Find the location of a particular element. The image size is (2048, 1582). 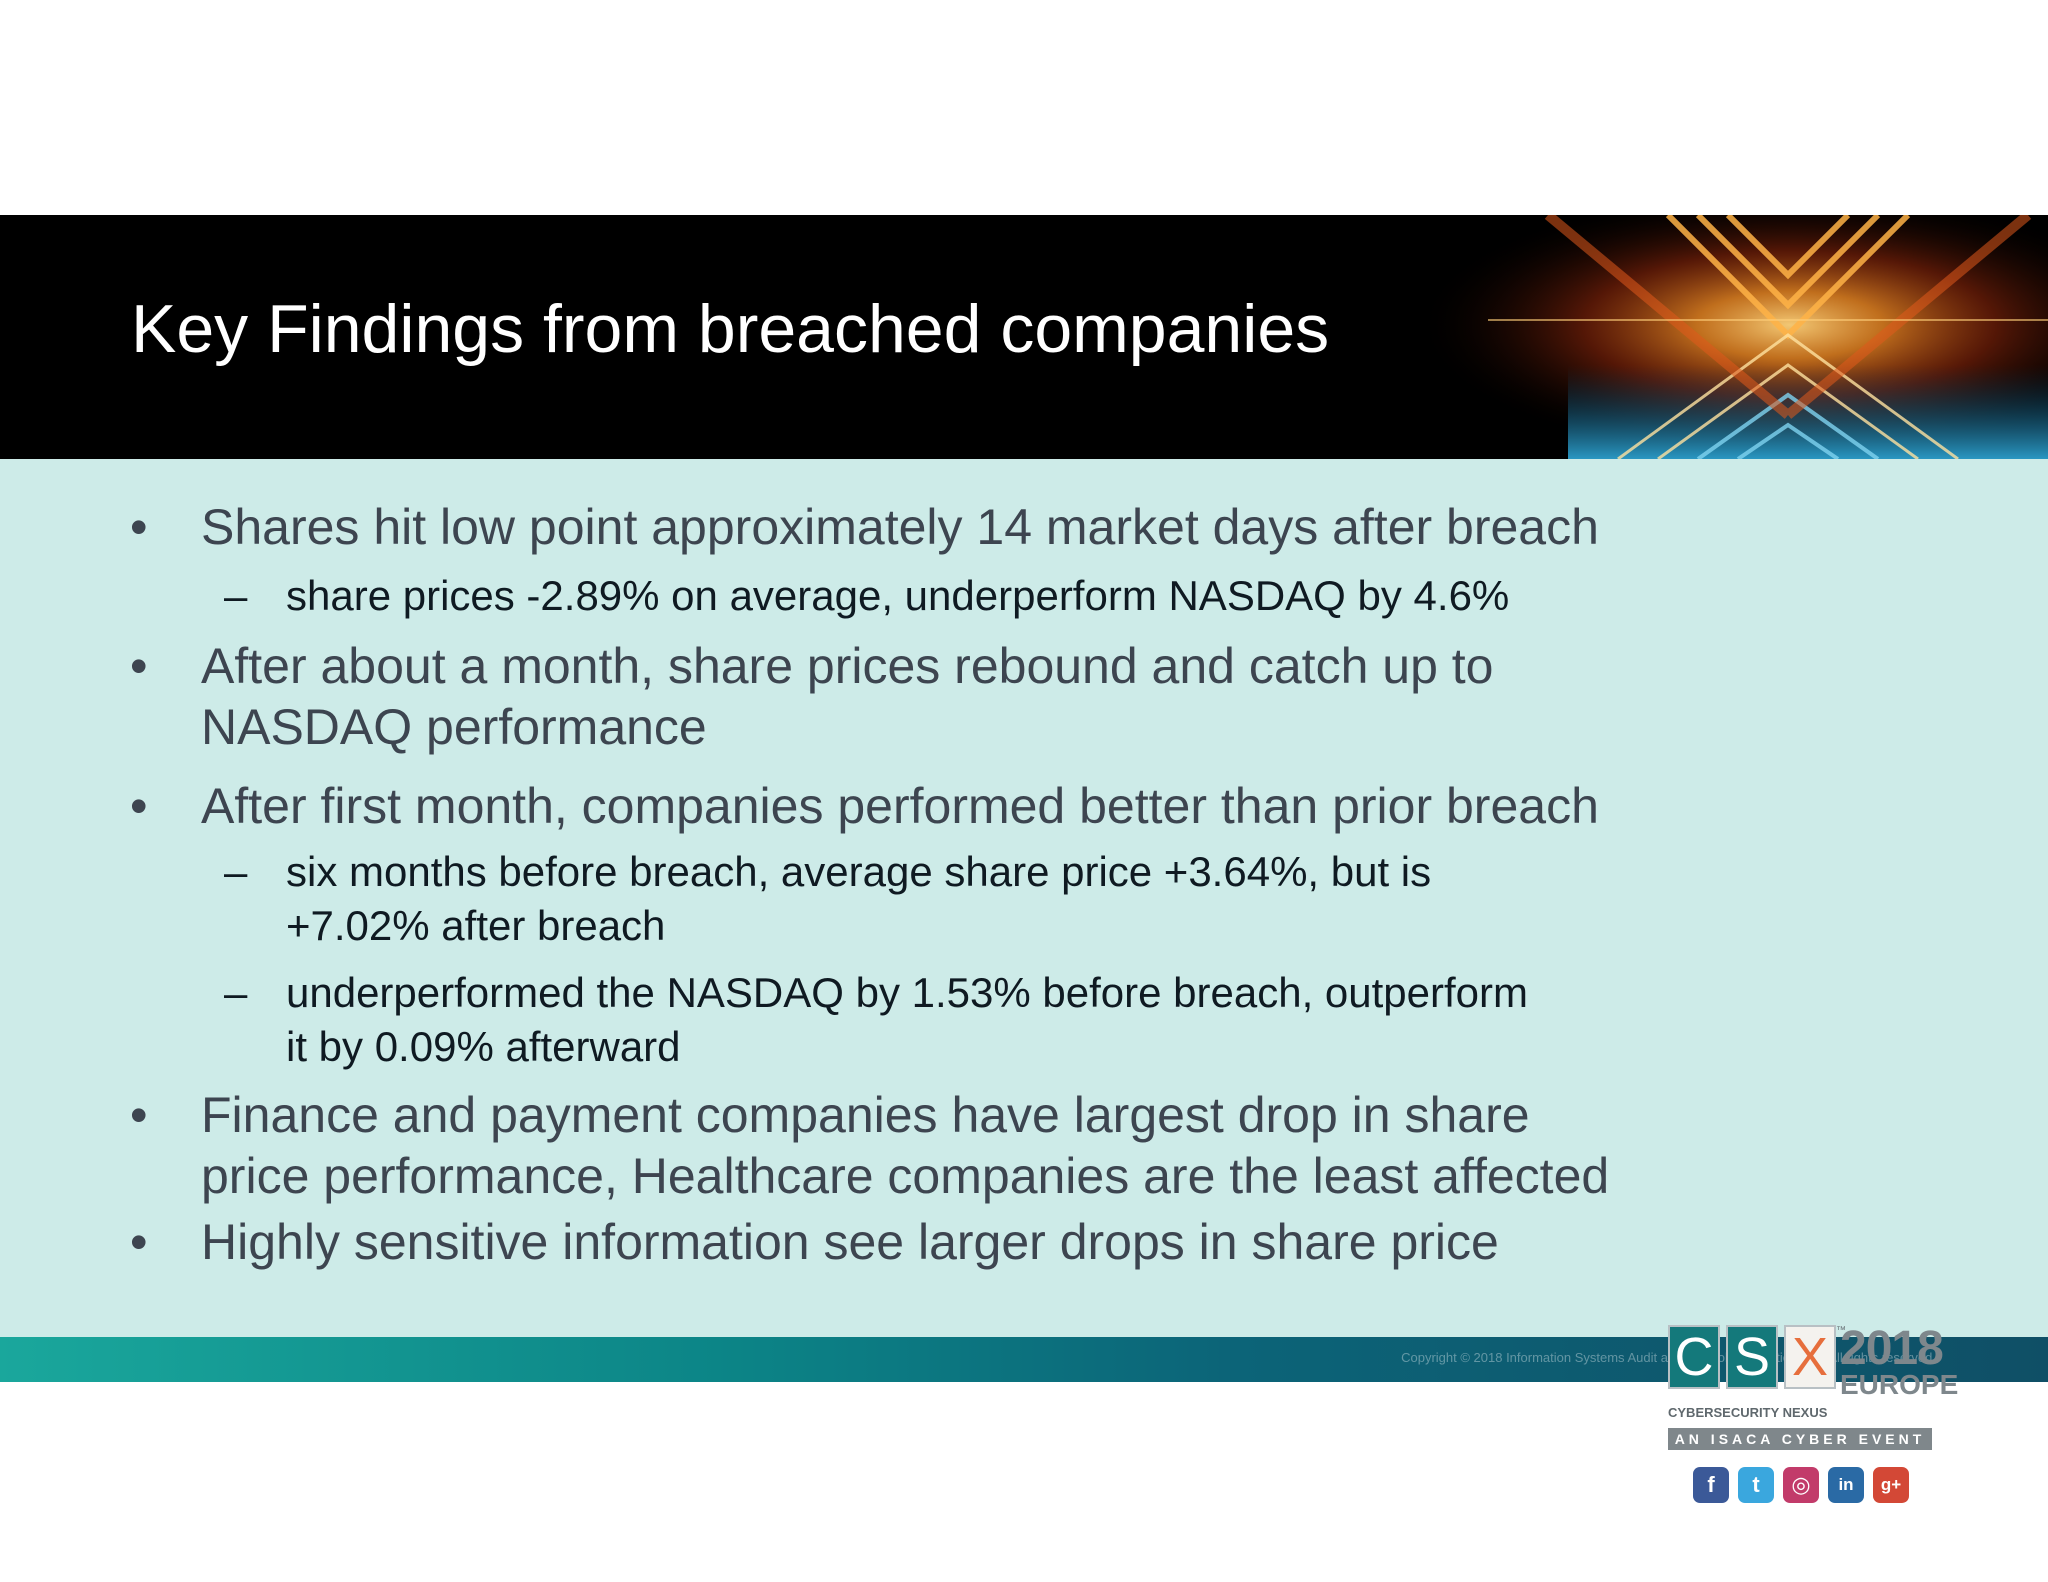

social-icons: f t ◎ in g+ is located at coordinates (1808, 1487).